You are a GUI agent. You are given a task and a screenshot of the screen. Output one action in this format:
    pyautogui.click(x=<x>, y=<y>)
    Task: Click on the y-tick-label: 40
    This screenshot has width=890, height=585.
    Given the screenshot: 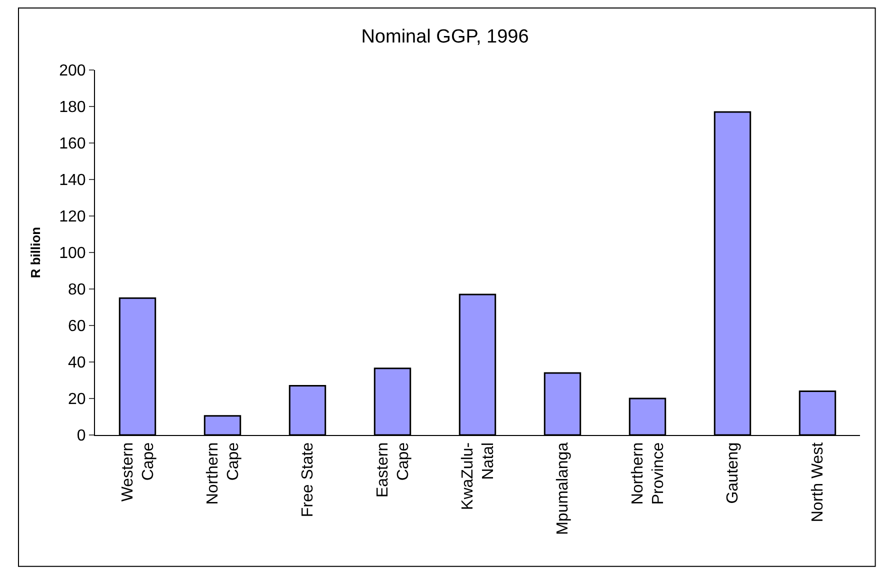 What is the action you would take?
    pyautogui.click(x=77, y=363)
    